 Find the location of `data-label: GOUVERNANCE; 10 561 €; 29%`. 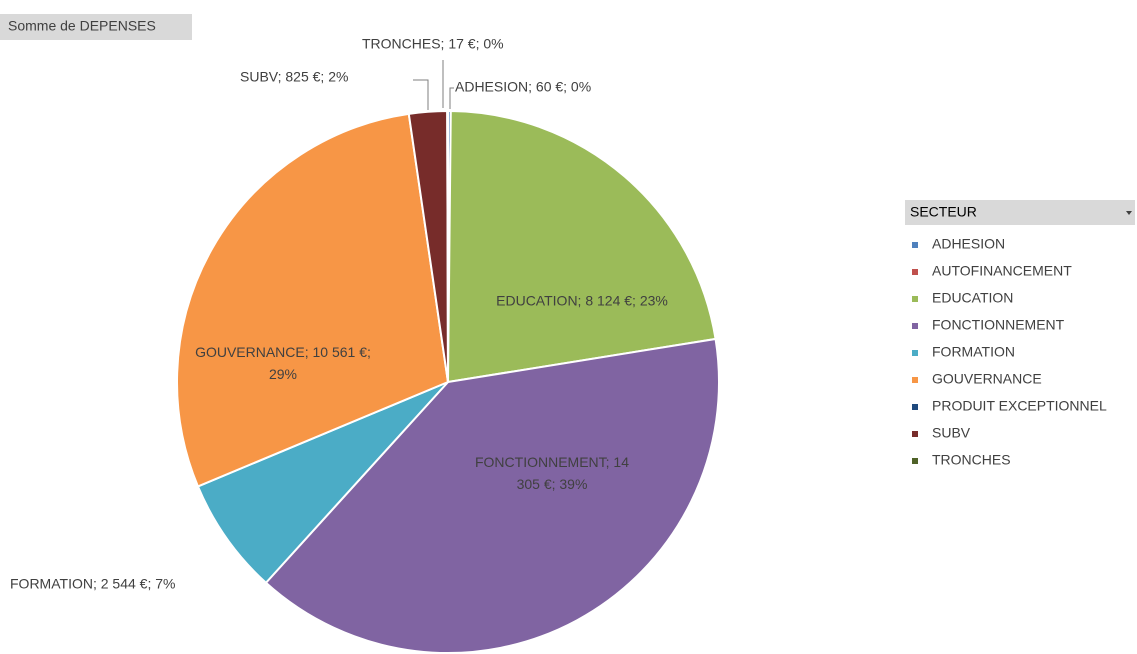

data-label: GOUVERNANCE; 10 561 €; 29% is located at coordinates (283, 363).